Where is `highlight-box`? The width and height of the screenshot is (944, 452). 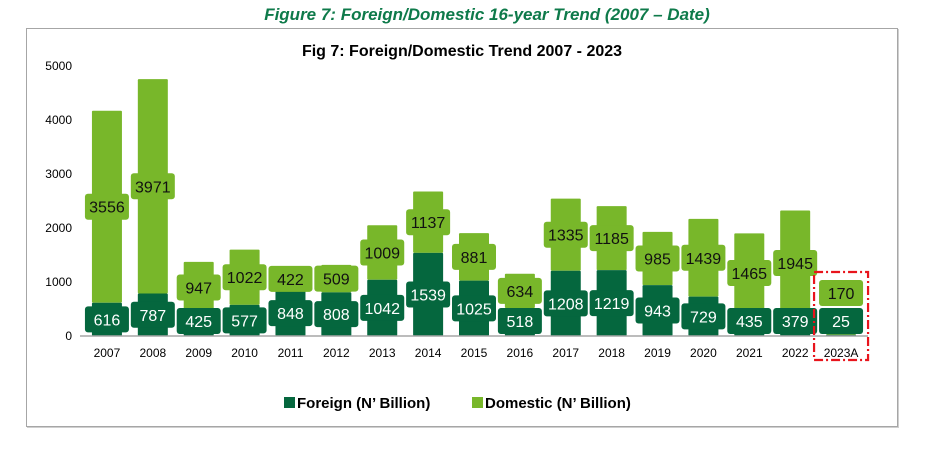
highlight-box is located at coordinates (841, 316).